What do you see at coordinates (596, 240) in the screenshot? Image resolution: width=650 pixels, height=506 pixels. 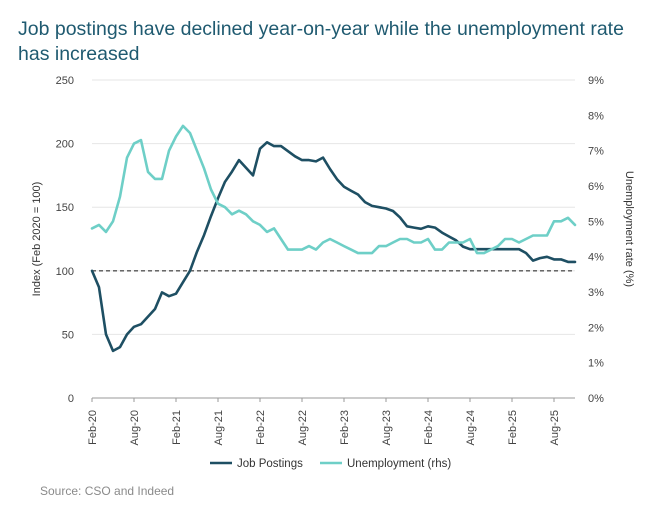 I see `y-axis-right: 0% 1% 2% 3% 4% 5% 6% 7% 8% 9%` at bounding box center [596, 240].